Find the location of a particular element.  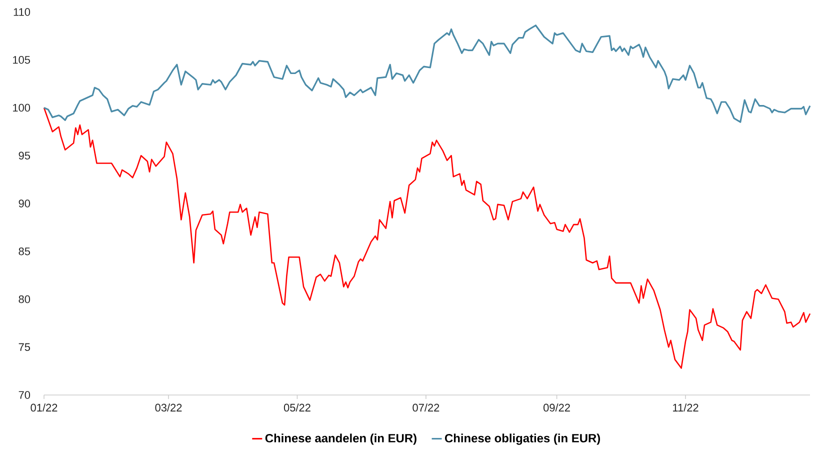

y-tick-label: 105 is located at coordinates (21, 60).